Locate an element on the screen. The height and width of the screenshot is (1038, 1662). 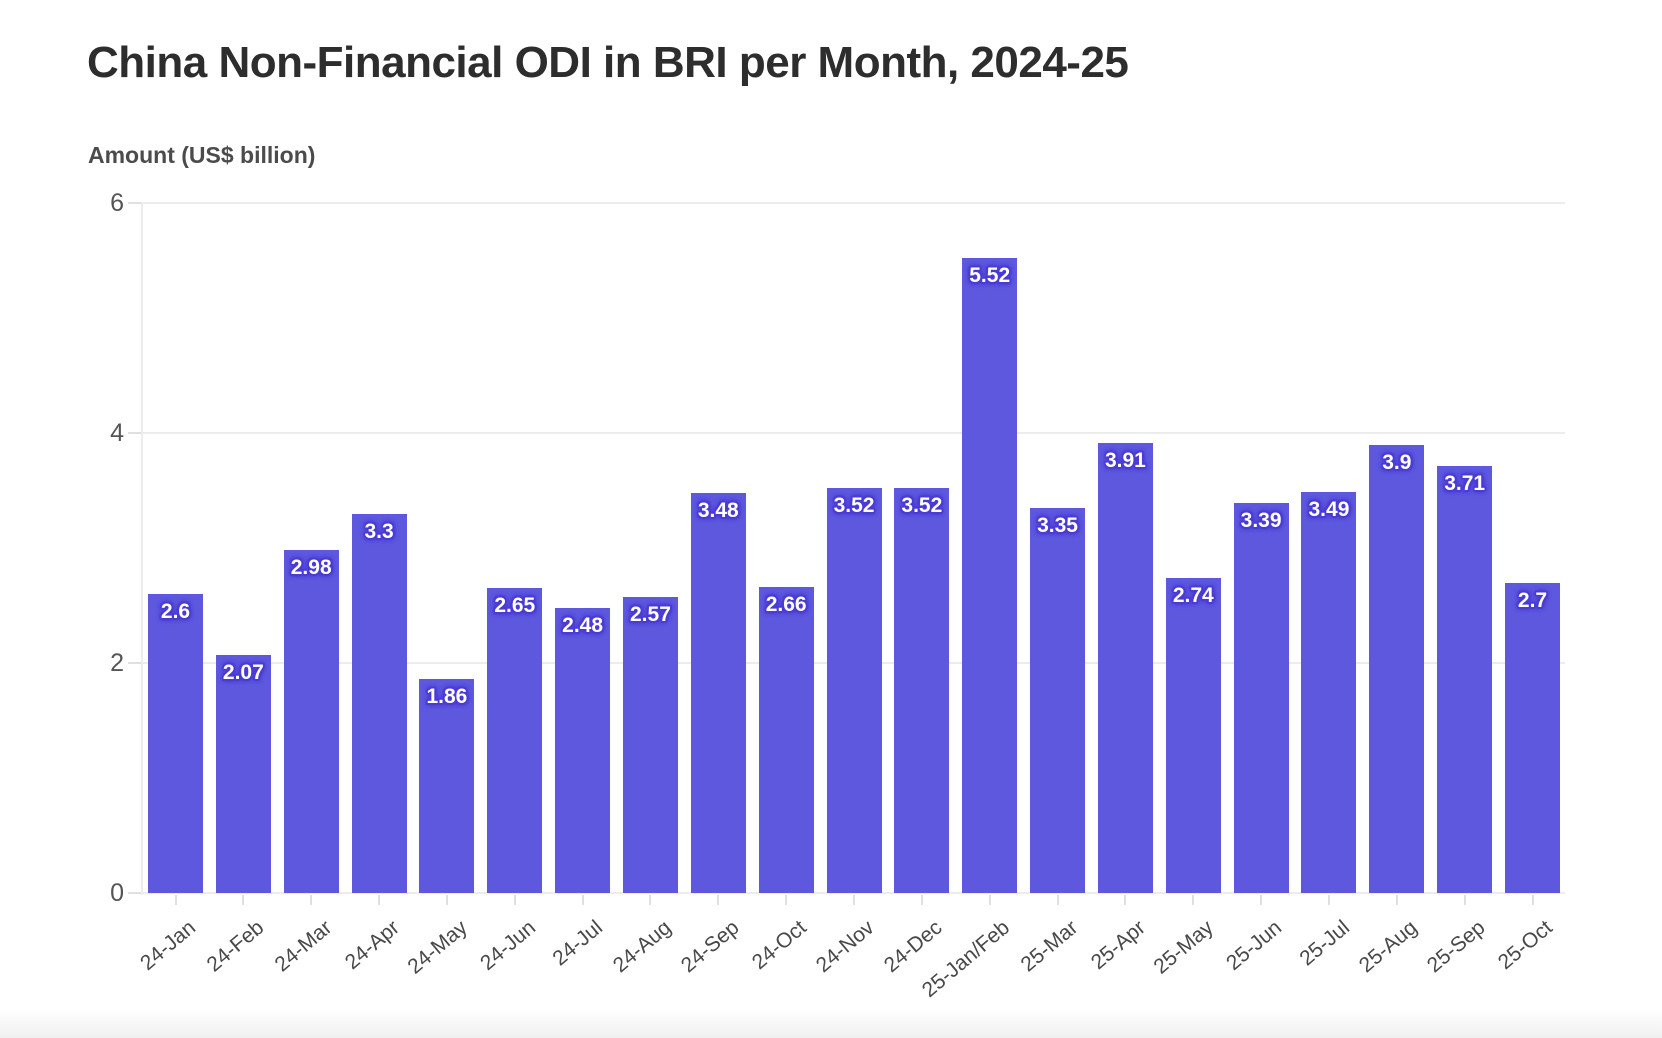
bar: 2.98 is located at coordinates (311, 721).